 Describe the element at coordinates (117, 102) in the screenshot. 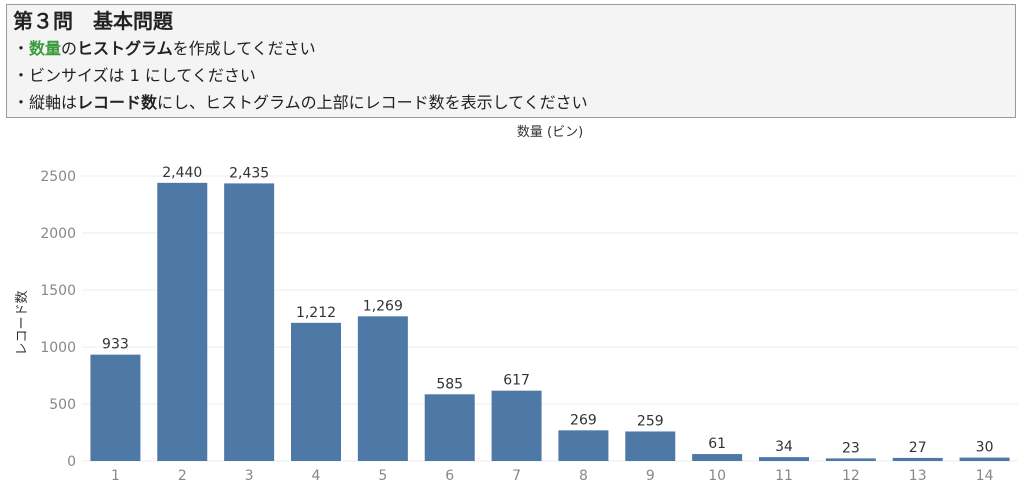

I see `bold-record-count: レコード数` at that location.